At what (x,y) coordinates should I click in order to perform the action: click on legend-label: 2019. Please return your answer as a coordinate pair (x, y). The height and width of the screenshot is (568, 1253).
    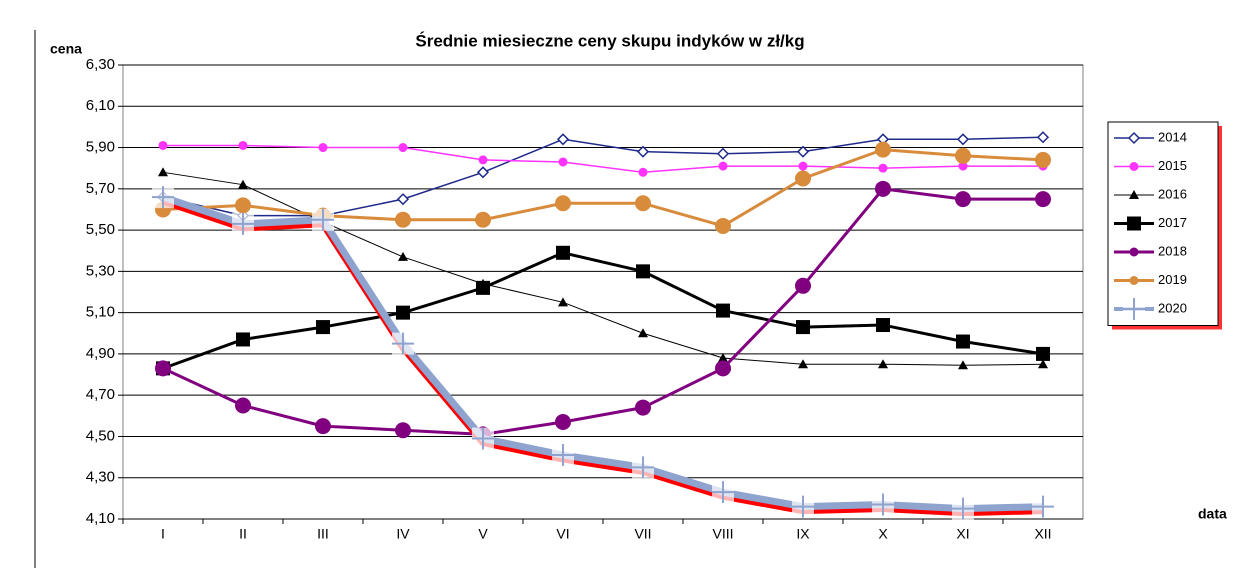
    Looking at the image, I should click on (1172, 279).